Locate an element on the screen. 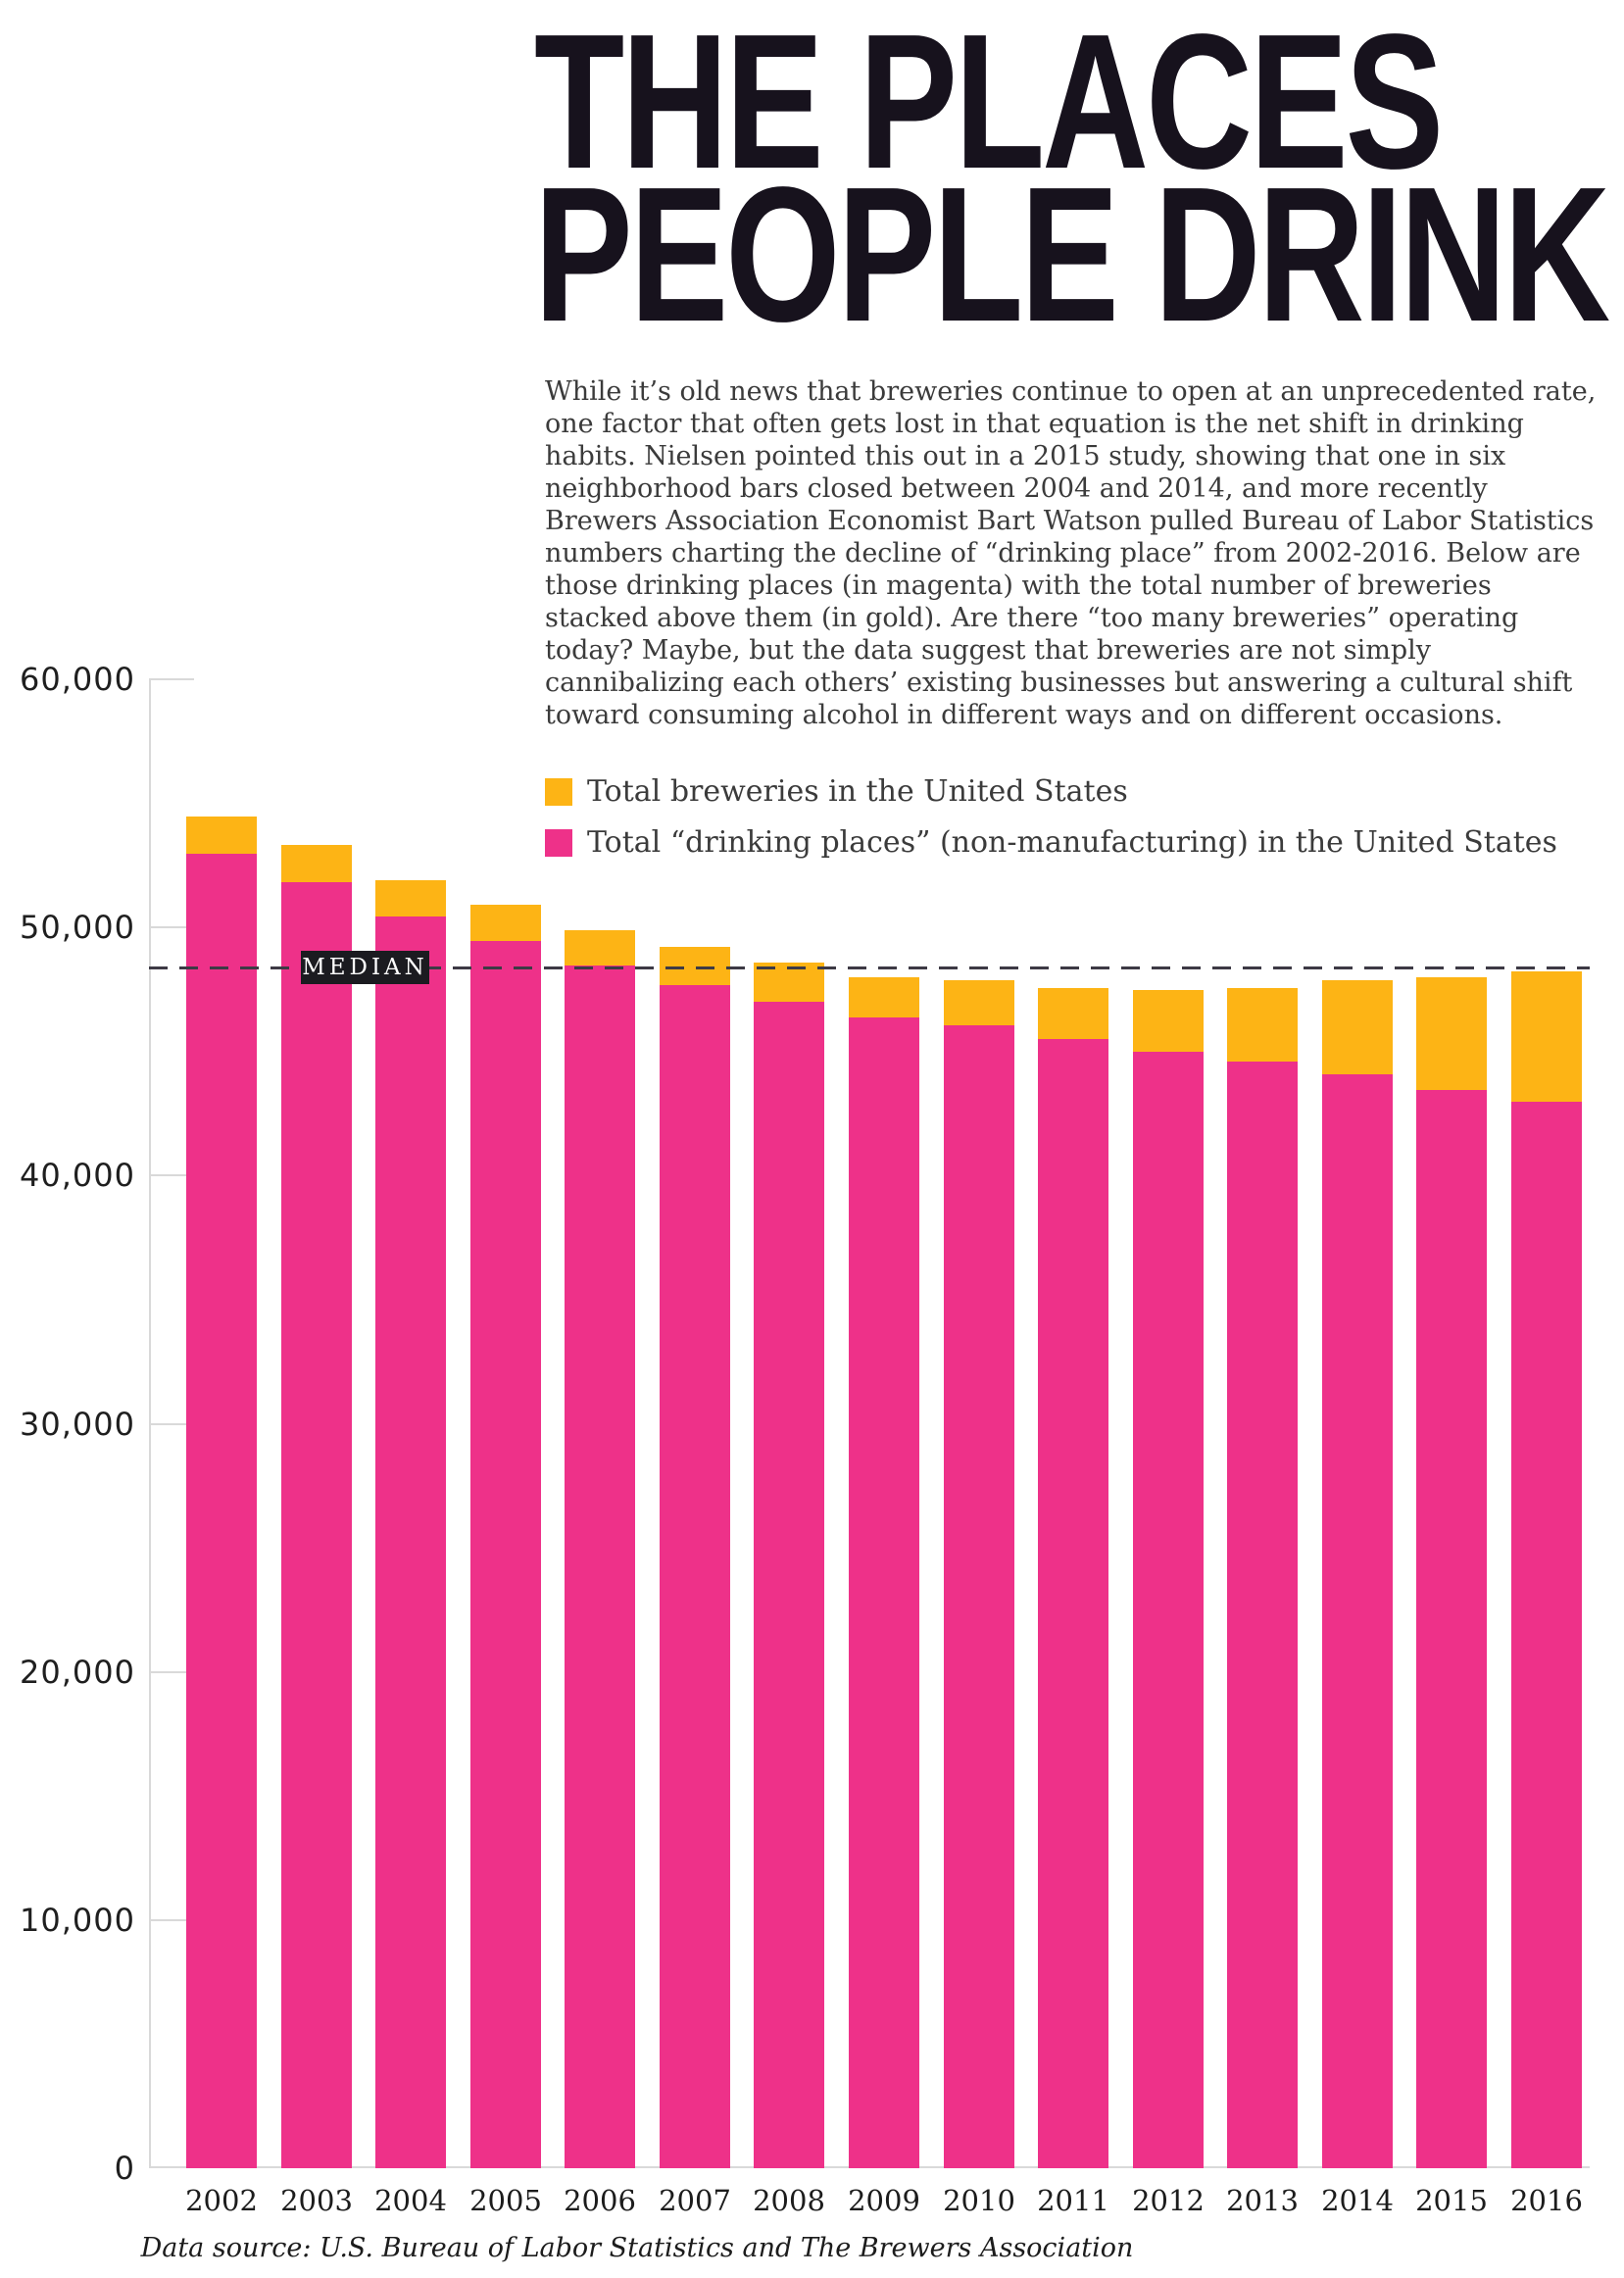 The width and height of the screenshot is (1624, 2278). bar-2008: 2008 is located at coordinates (789, 1590).